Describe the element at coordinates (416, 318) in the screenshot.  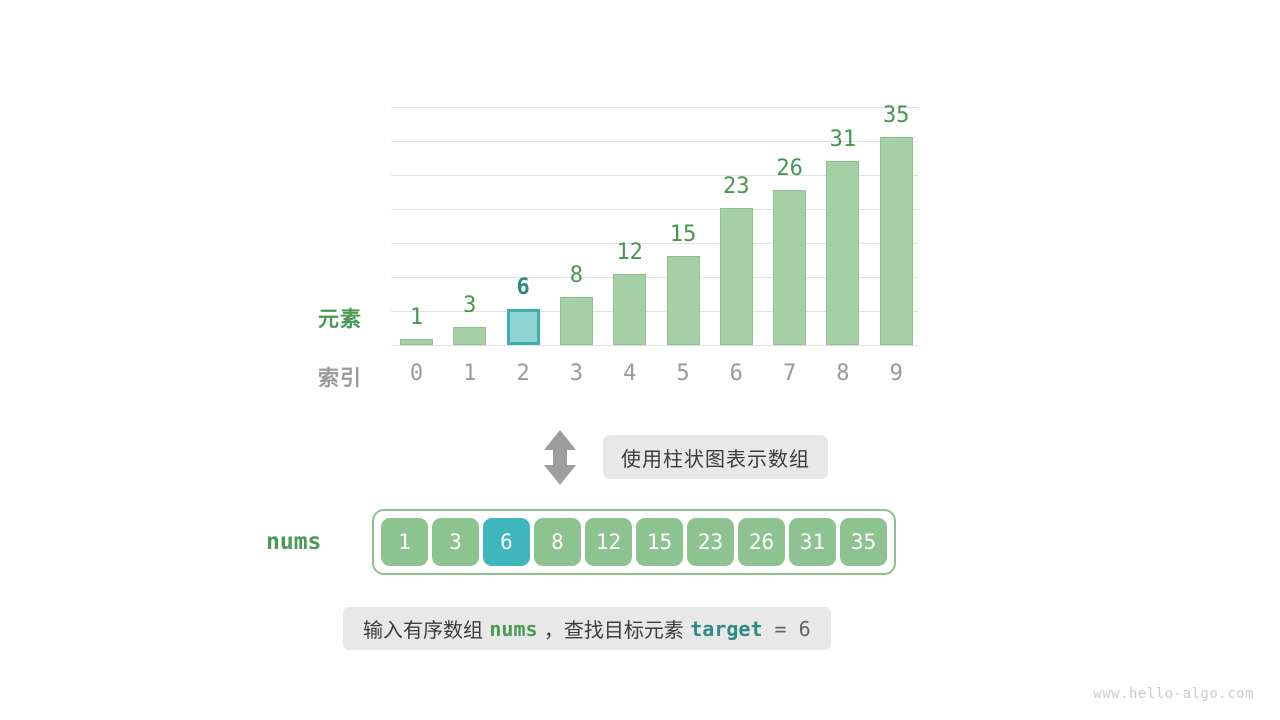
I see `bar-value-label: 1` at that location.